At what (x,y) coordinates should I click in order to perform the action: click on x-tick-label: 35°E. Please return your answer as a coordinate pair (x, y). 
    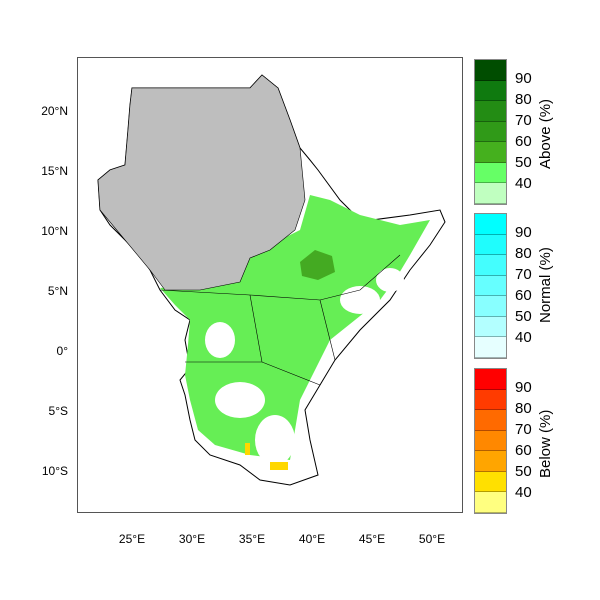
    Looking at the image, I should click on (252, 539).